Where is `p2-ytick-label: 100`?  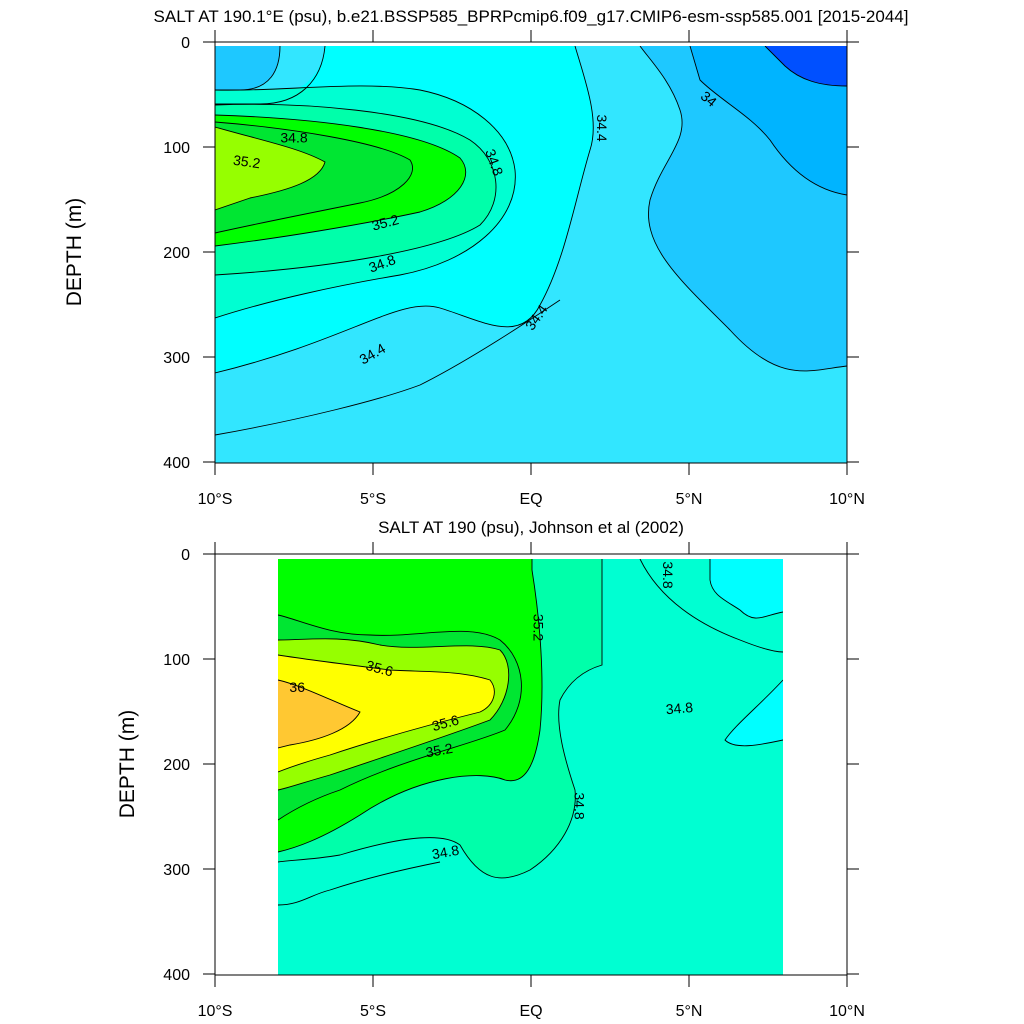
p2-ytick-label: 100 is located at coordinates (176, 660).